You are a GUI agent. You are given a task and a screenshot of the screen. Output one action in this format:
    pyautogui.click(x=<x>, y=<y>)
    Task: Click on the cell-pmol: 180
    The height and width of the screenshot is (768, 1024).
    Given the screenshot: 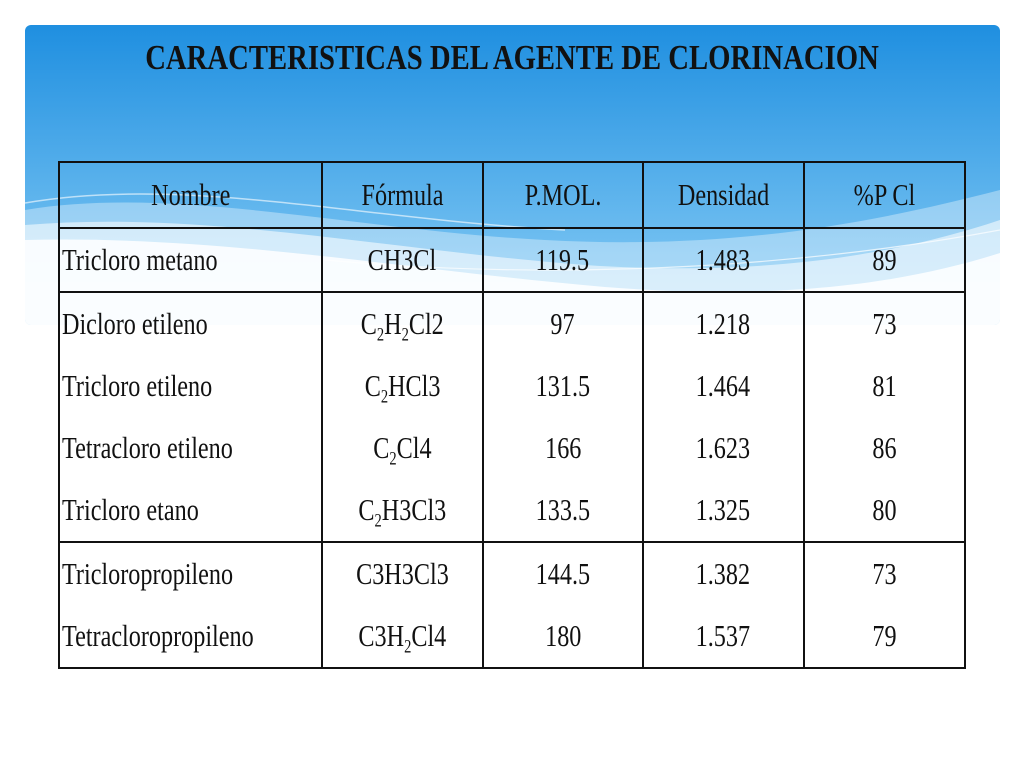 What is the action you would take?
    pyautogui.click(x=563, y=637)
    